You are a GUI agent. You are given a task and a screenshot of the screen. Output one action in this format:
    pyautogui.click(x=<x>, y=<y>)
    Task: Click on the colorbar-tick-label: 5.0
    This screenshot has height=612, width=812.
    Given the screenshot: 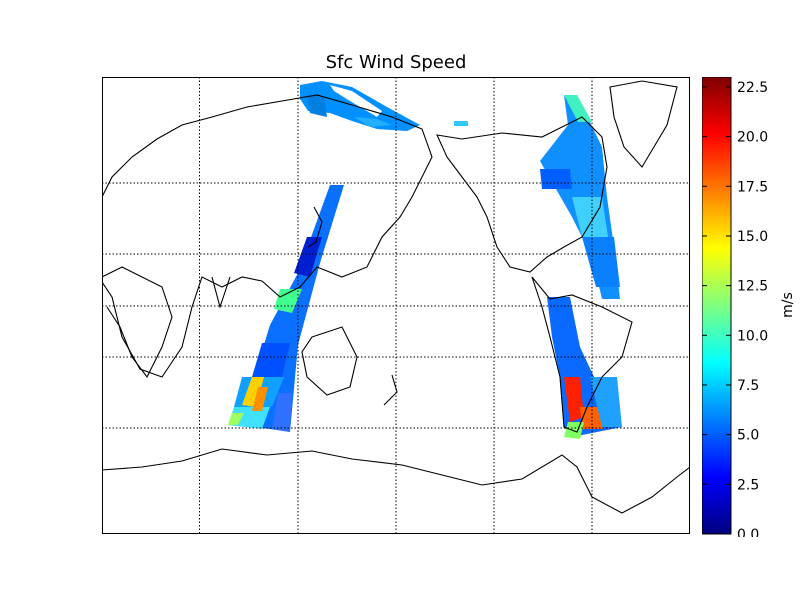 What is the action you would take?
    pyautogui.click(x=748, y=436)
    